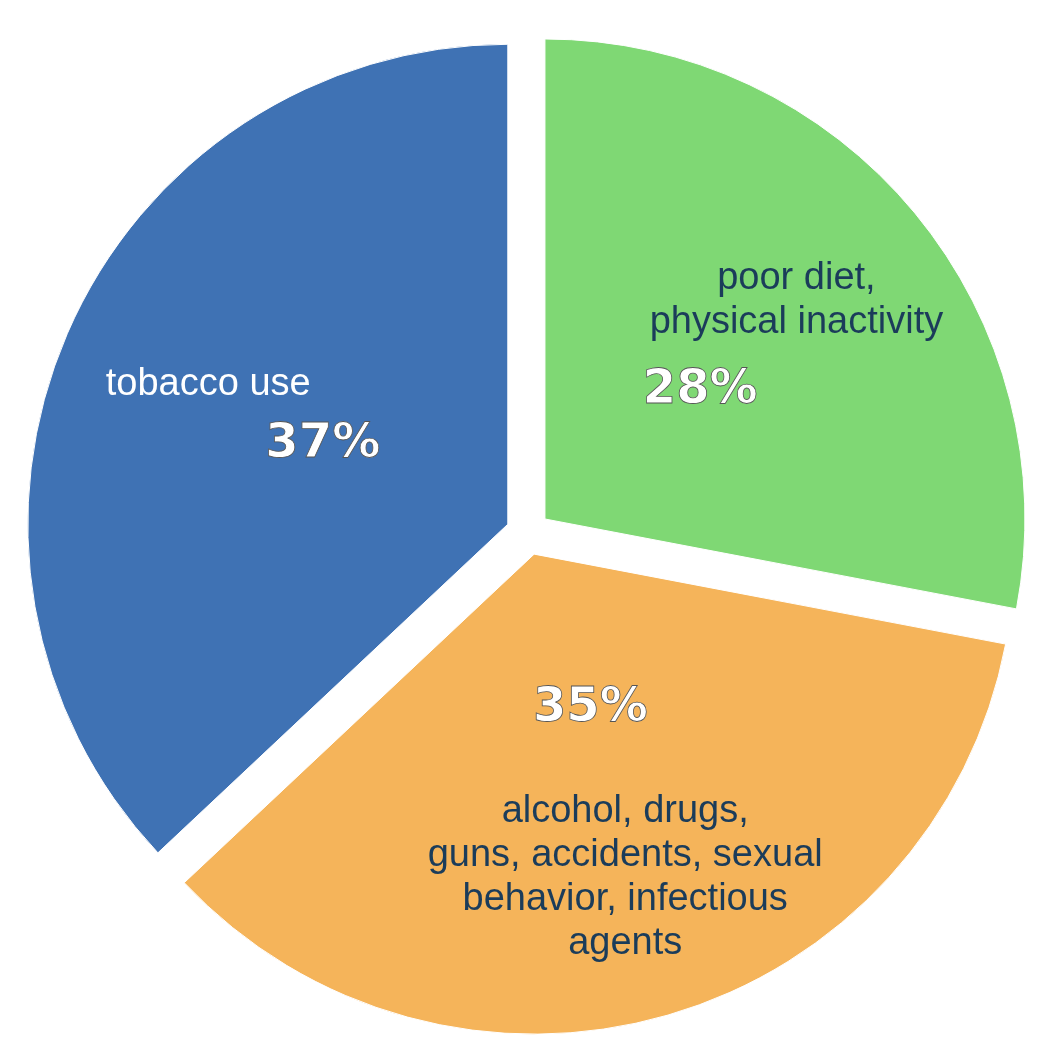  I want to click on slice-label: poor diet, physical inactivity, so click(796, 297).